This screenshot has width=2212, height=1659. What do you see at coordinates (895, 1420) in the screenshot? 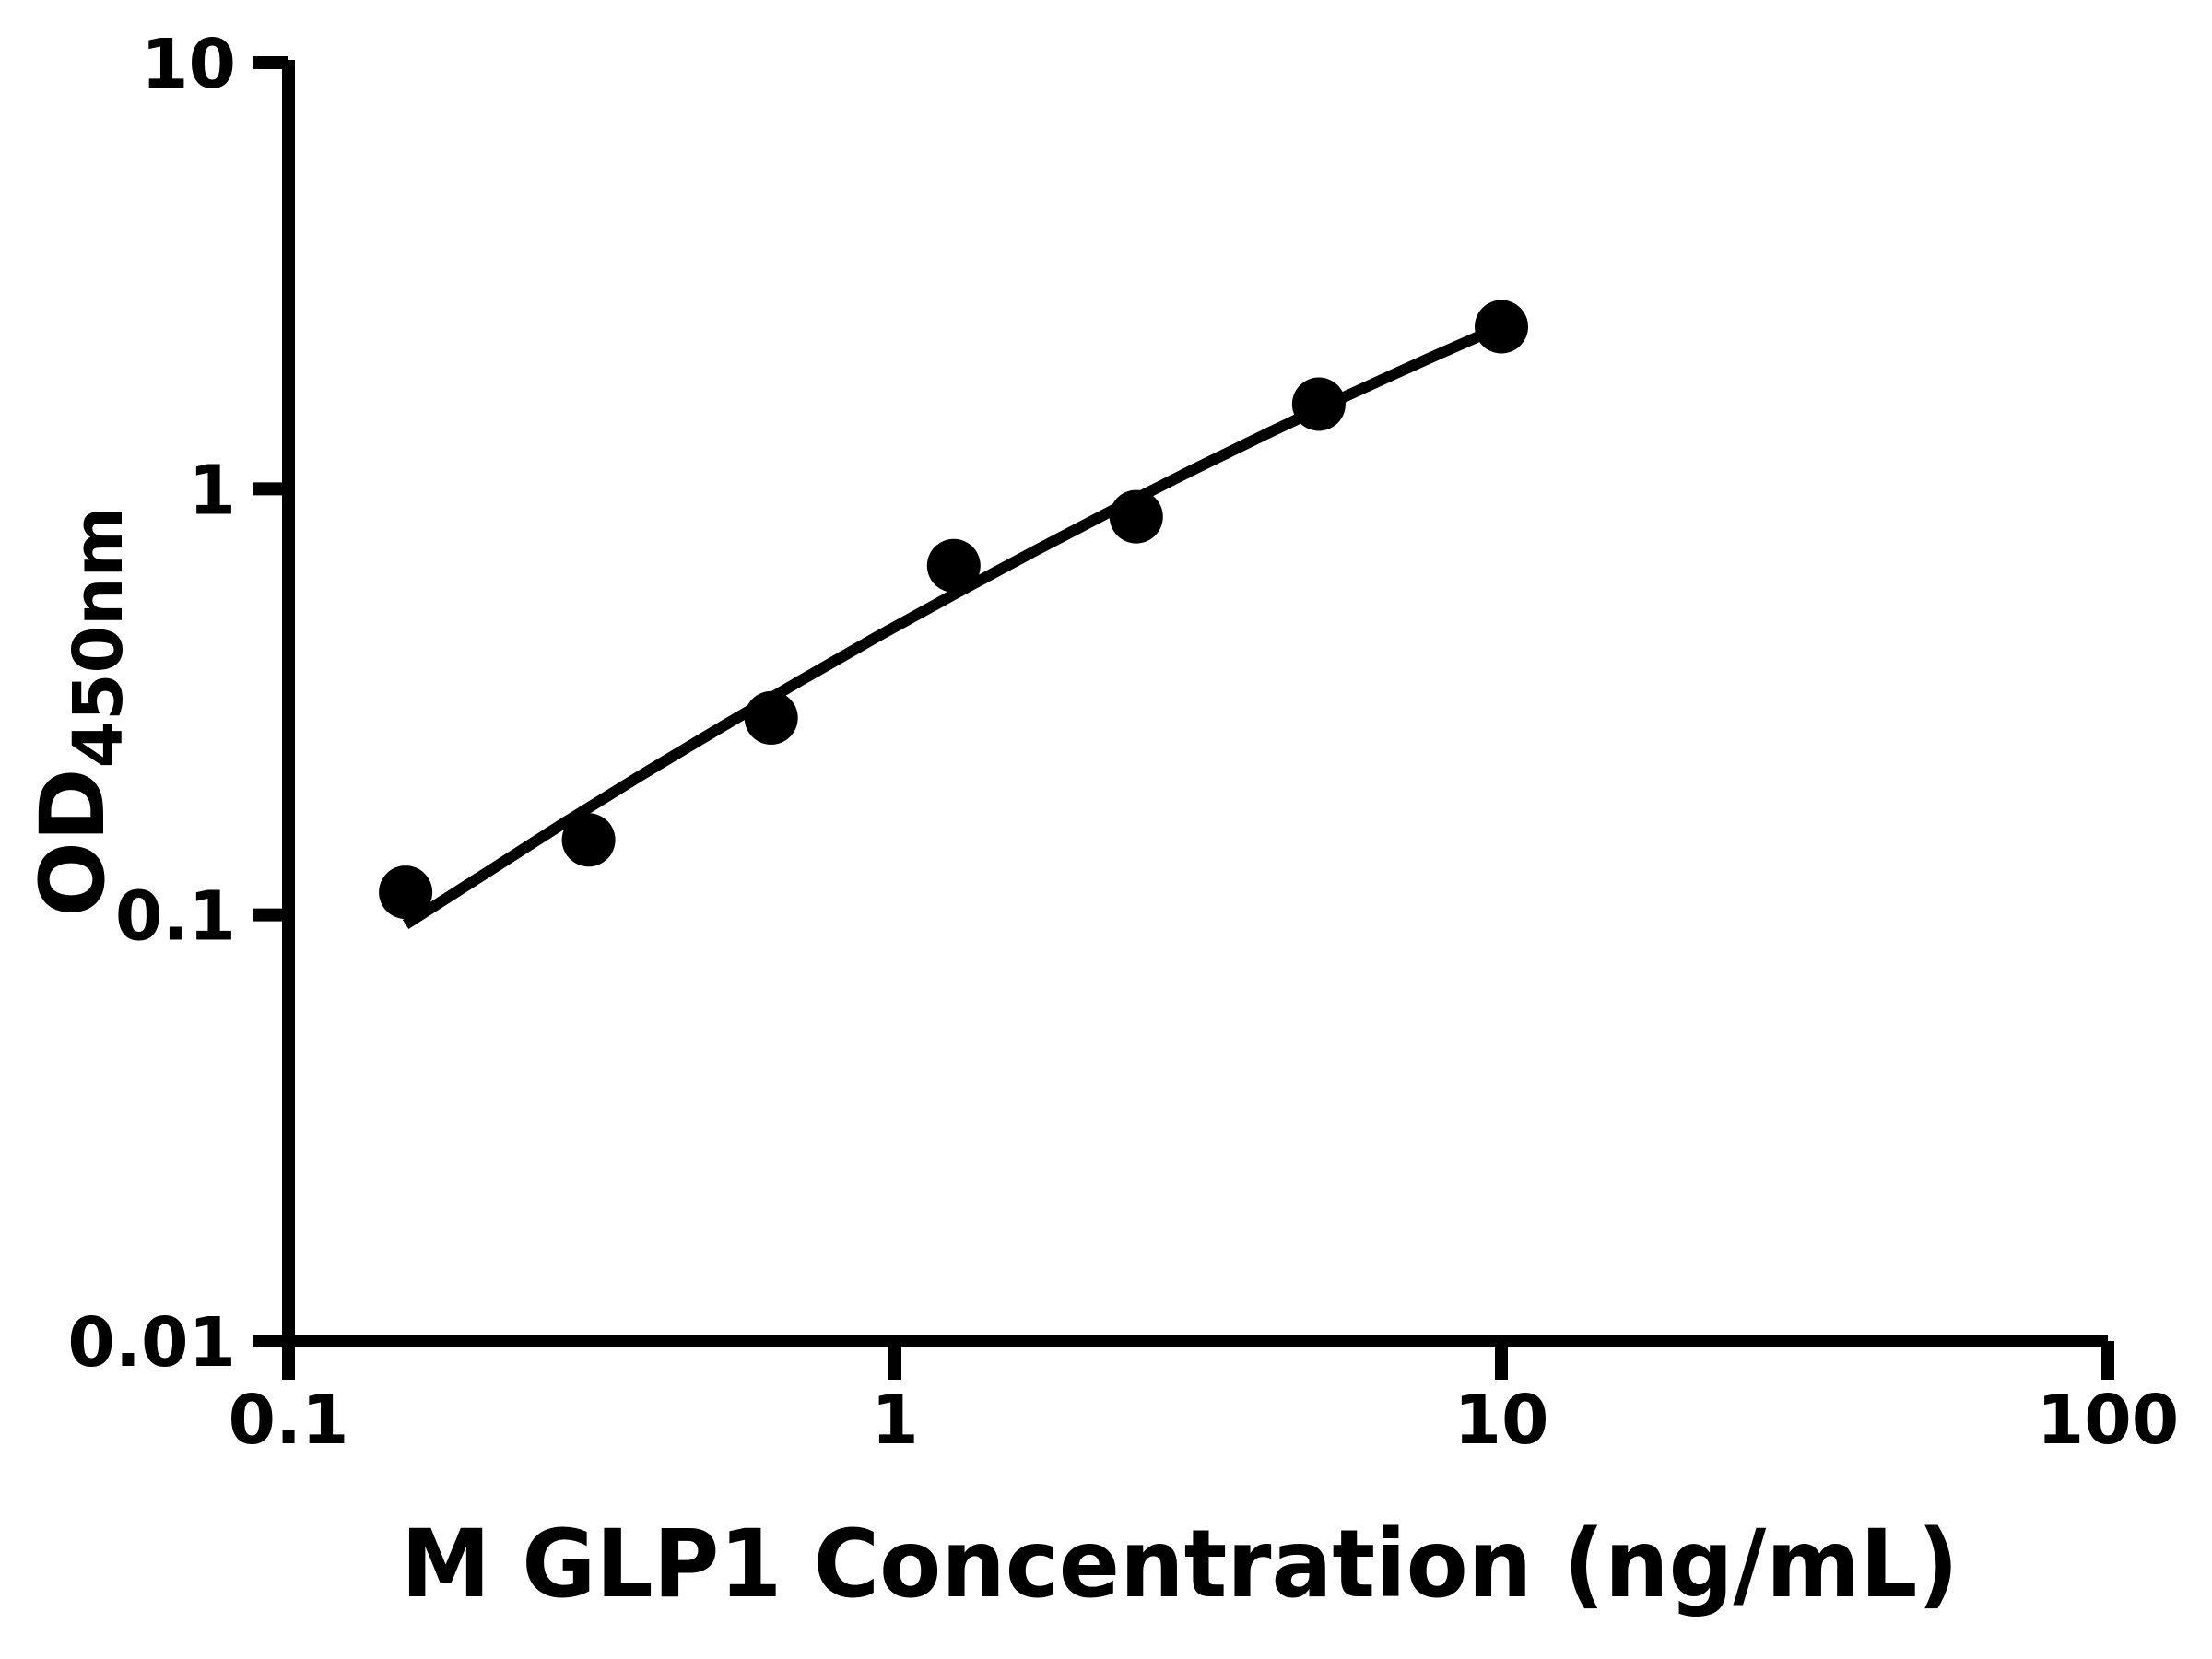
I see `x-tick-label: 1` at bounding box center [895, 1420].